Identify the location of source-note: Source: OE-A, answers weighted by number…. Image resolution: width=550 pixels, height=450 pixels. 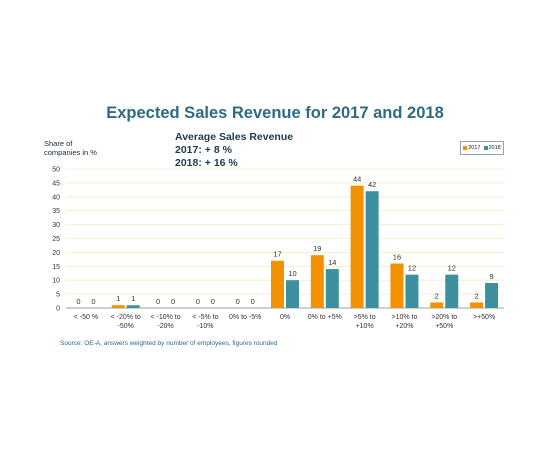
(169, 343).